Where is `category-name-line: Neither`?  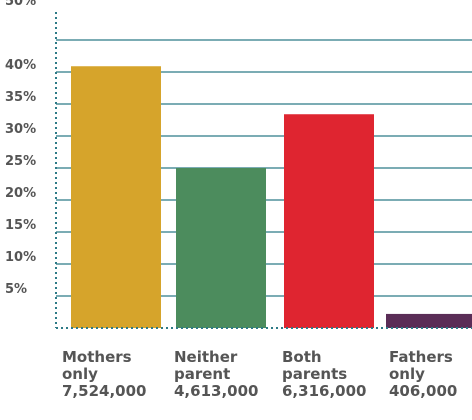
category-name-line: Neither is located at coordinates (206, 357).